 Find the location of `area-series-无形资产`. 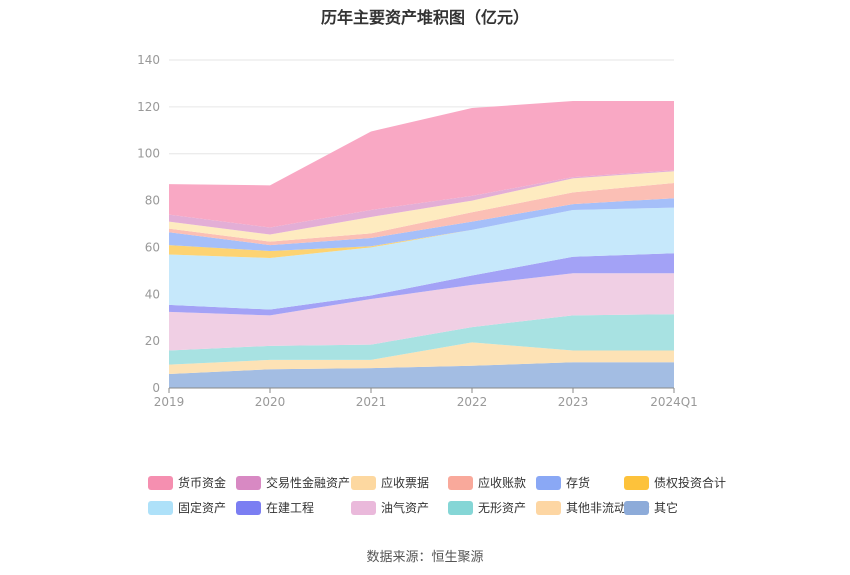

area-series-无形资产 is located at coordinates (421, 339).